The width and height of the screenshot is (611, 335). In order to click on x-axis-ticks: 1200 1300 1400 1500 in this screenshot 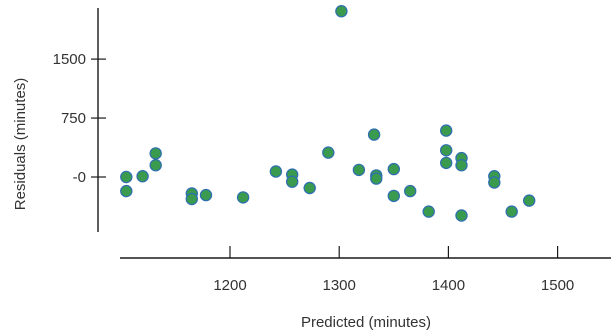, I will do `click(393, 270)`.